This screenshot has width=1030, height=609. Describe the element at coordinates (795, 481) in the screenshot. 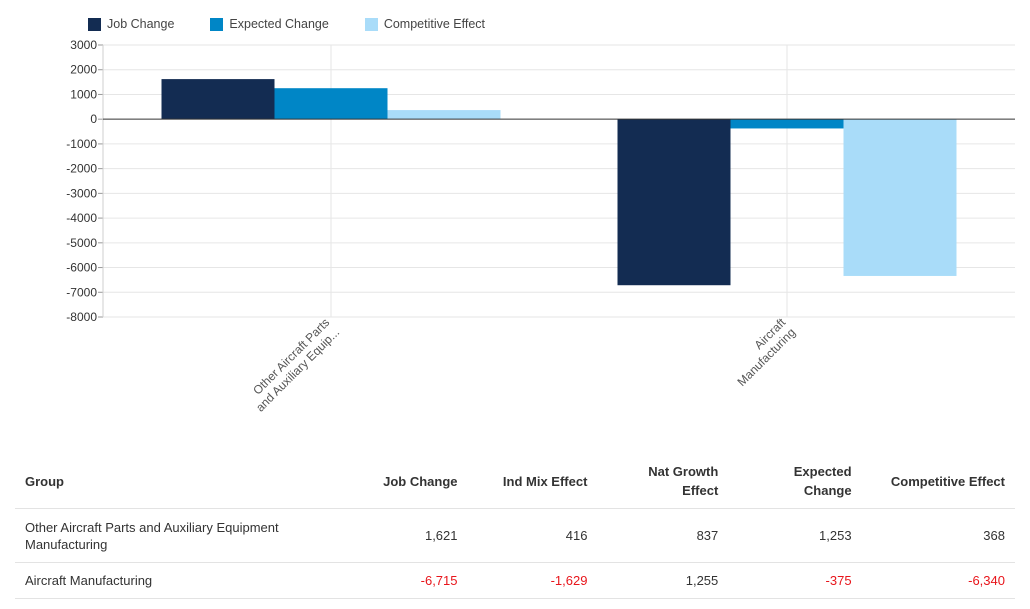

I see `table-header-cell: Expected Change` at that location.